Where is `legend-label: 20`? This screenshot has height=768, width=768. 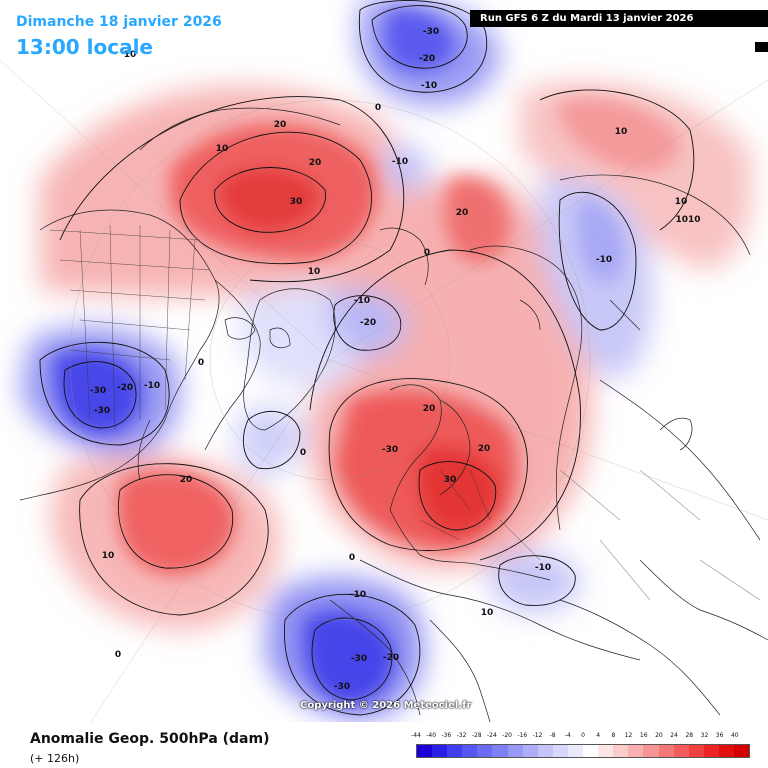
legend-label: 20 is located at coordinates (659, 735).